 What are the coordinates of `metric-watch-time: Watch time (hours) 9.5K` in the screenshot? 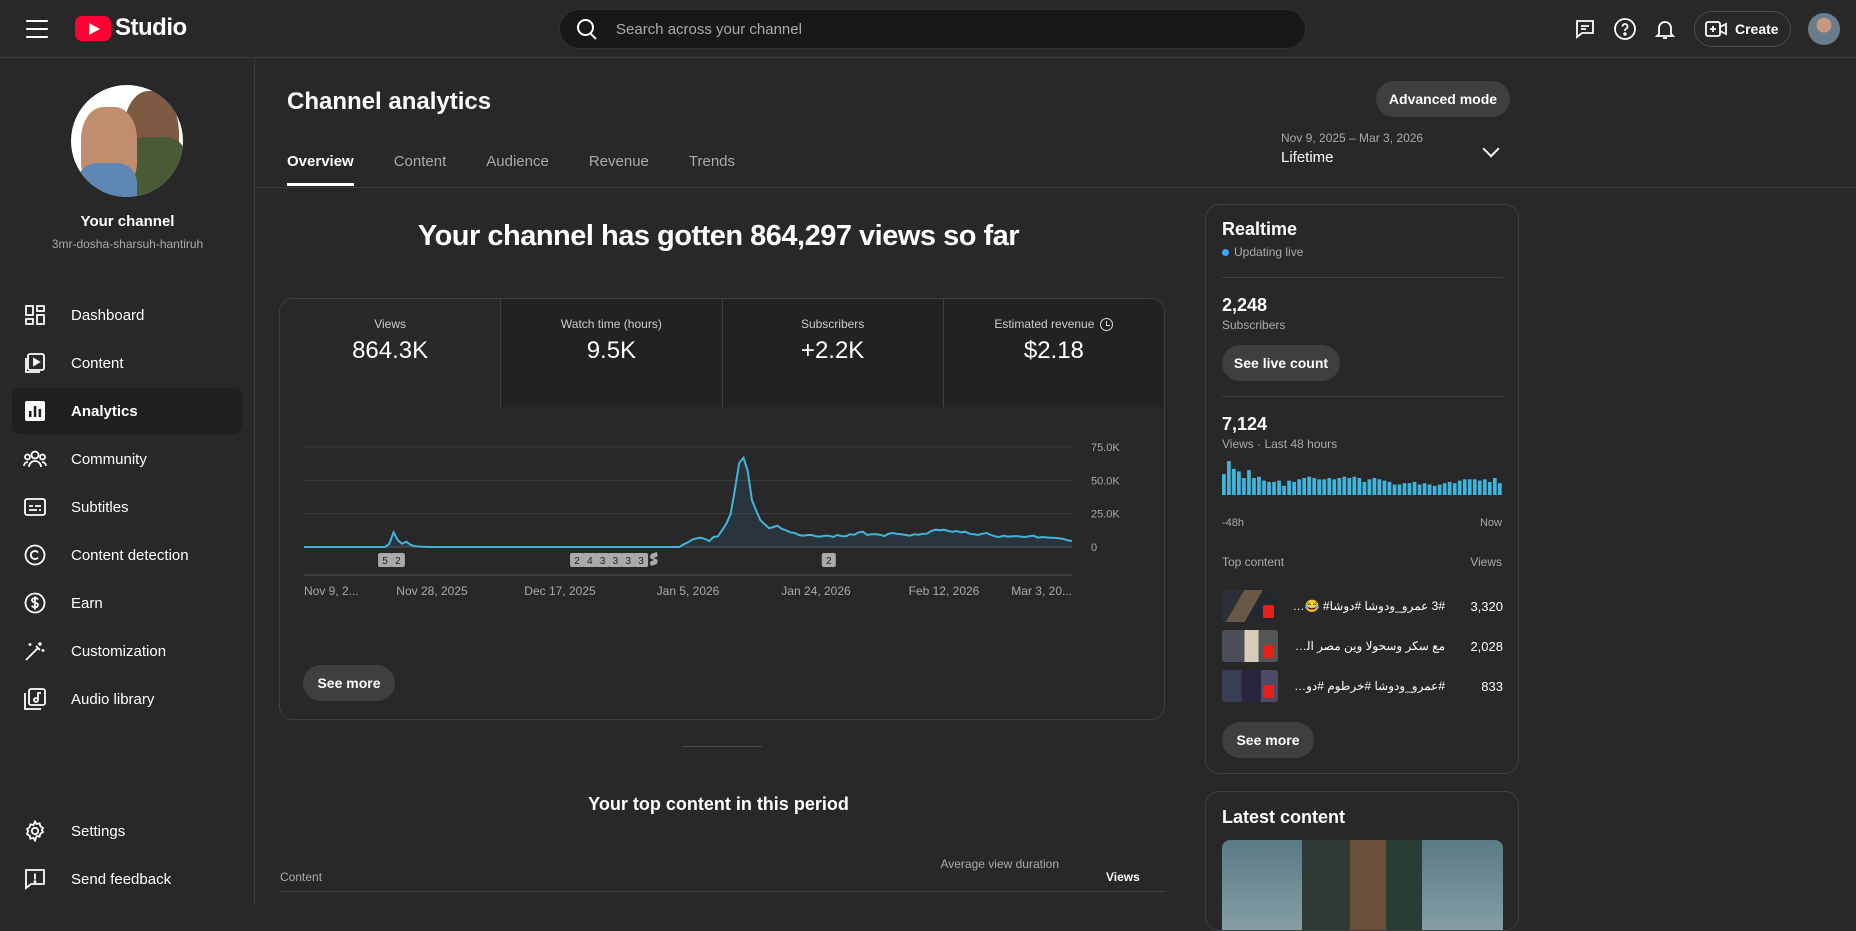 It's located at (612, 353).